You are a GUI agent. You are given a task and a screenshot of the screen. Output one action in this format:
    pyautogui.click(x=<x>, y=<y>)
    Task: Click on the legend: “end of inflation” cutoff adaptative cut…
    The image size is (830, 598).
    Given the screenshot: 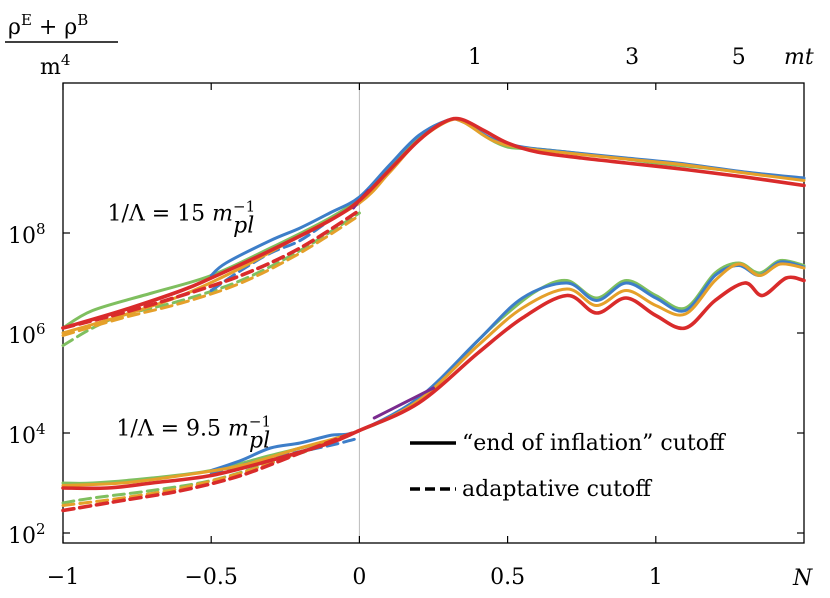 What is the action you would take?
    pyautogui.click(x=568, y=466)
    